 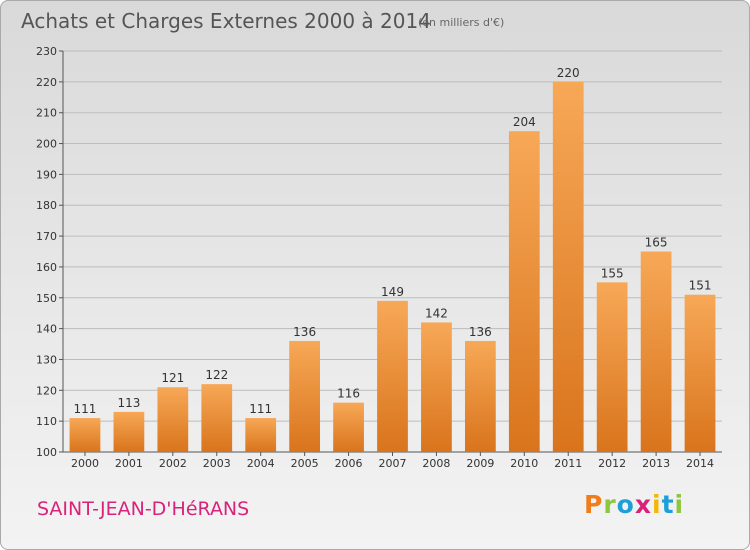 What do you see at coordinates (594, 504) in the screenshot?
I see `logo-letter: P` at bounding box center [594, 504].